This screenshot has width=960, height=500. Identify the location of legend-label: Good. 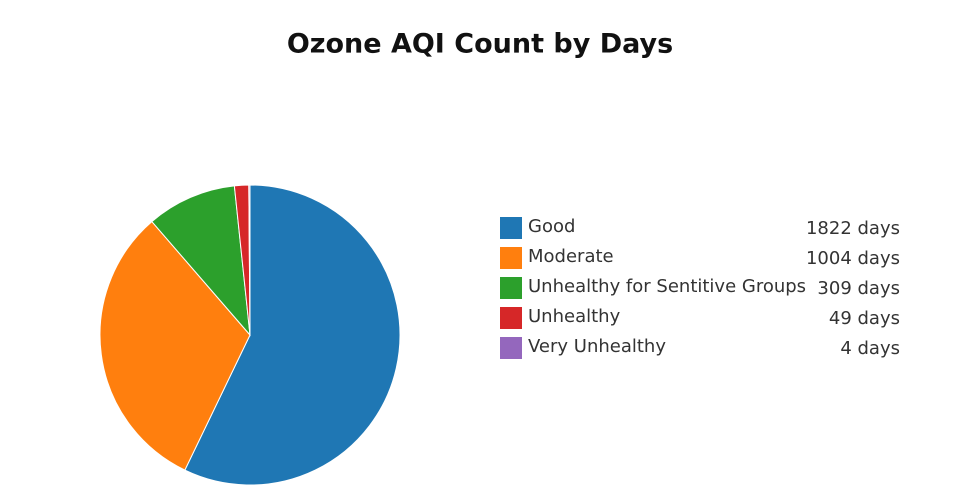
(551, 226).